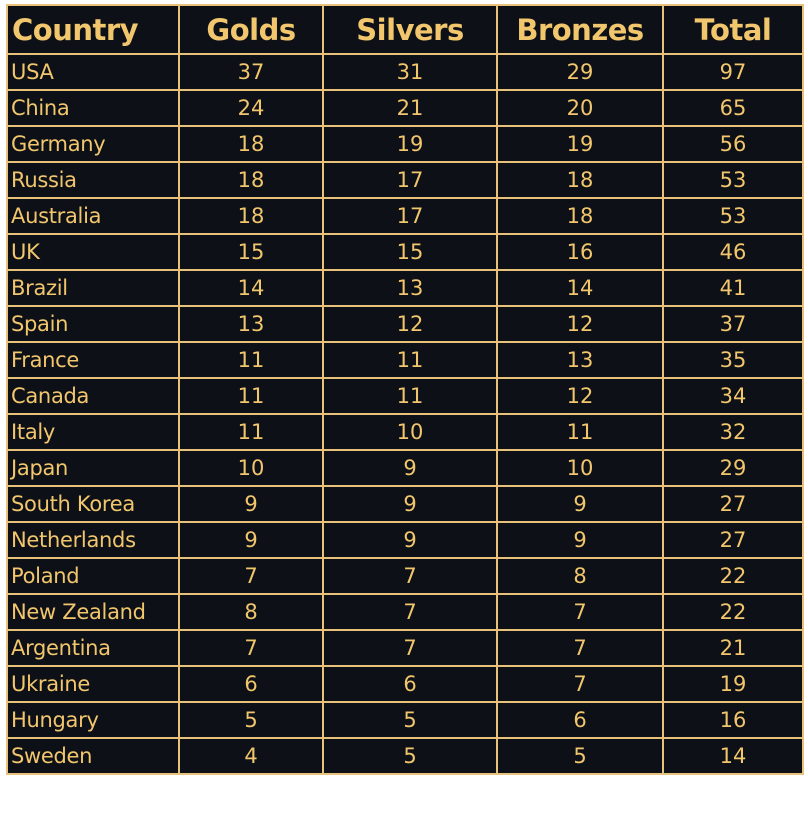 The width and height of the screenshot is (808, 818). I want to click on cell-golds: 15, so click(251, 252).